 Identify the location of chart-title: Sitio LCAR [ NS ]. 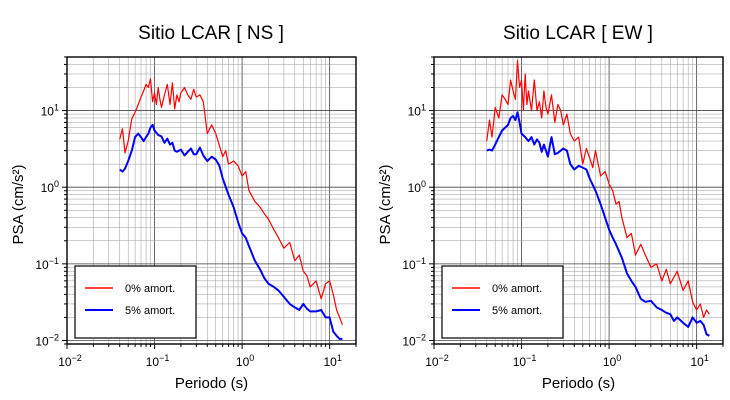
(211, 33).